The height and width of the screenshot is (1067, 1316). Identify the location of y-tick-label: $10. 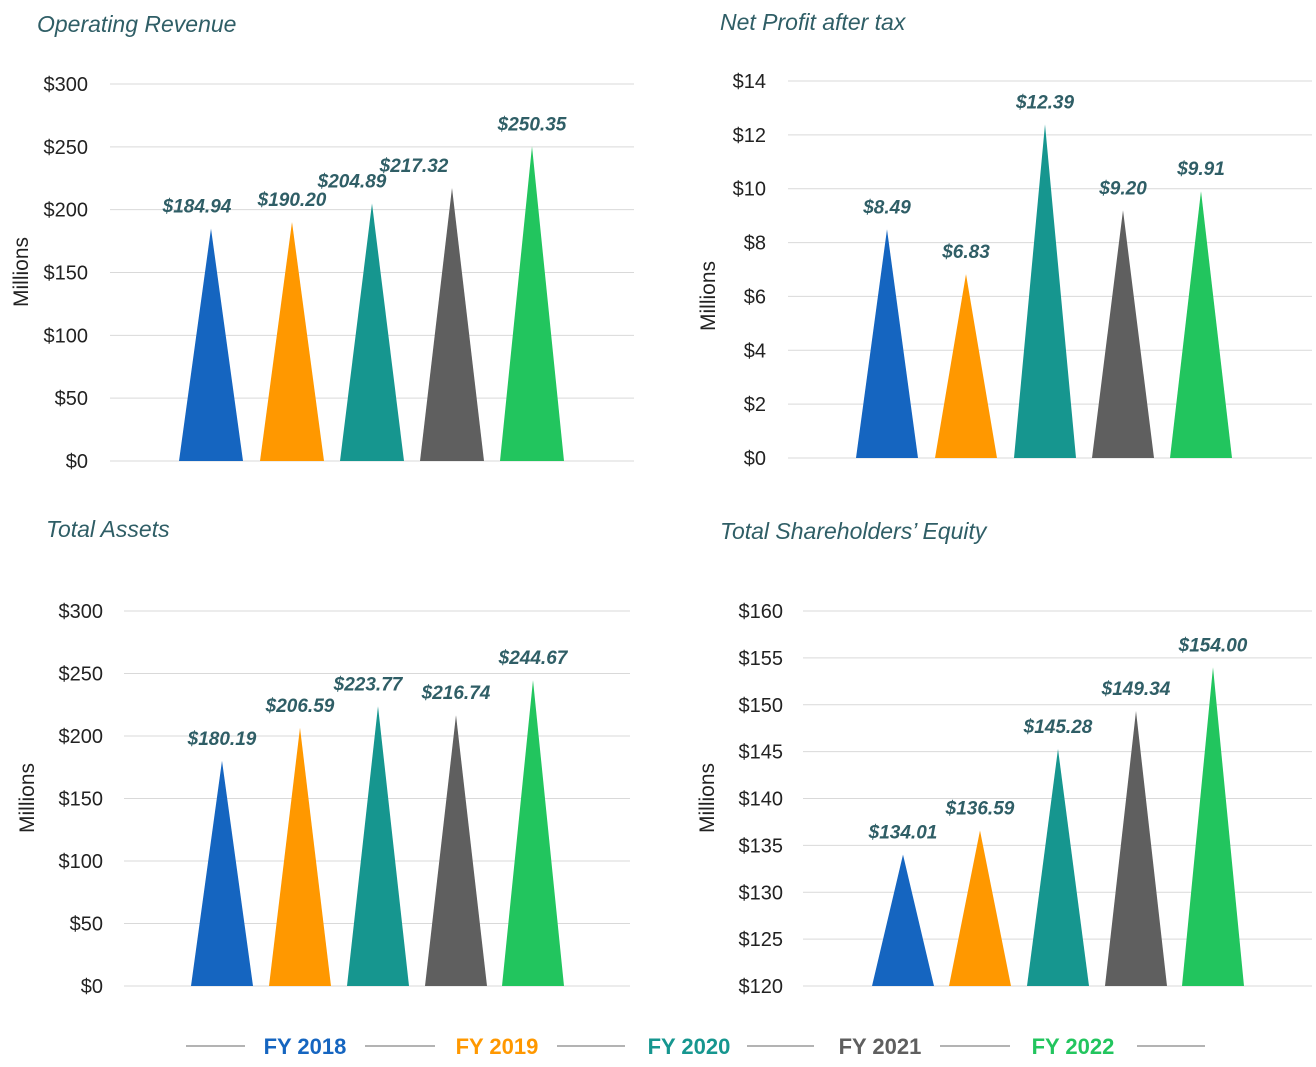
(749, 190).